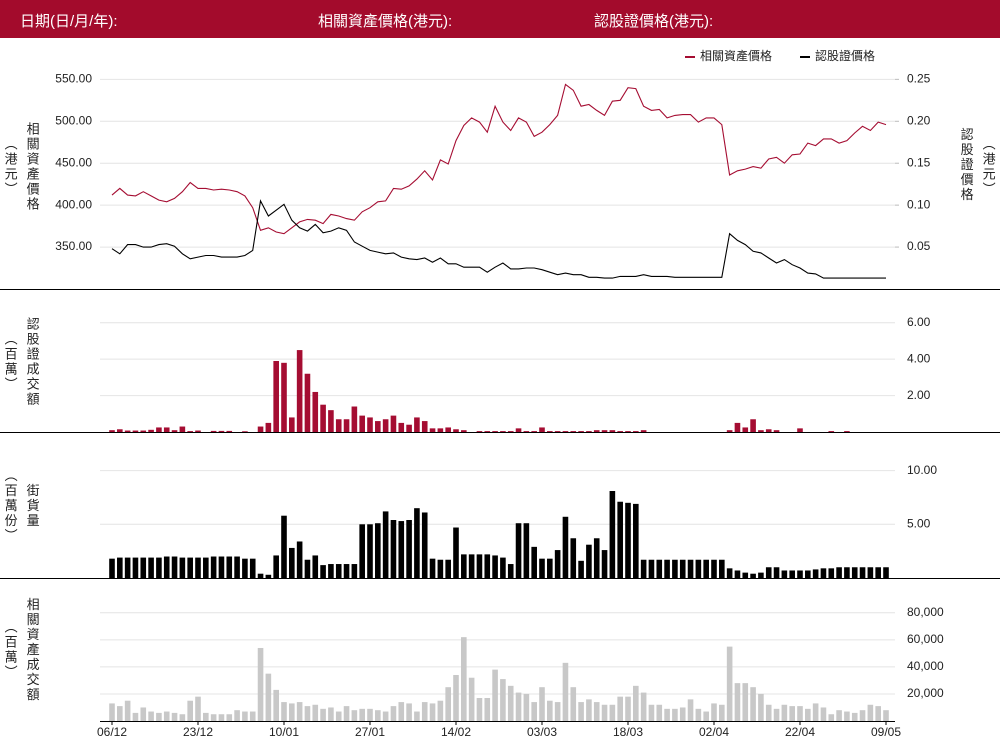 The image size is (1000, 751). Describe the element at coordinates (112, 732) in the screenshot. I see `x-tick-label: 06/12` at that location.